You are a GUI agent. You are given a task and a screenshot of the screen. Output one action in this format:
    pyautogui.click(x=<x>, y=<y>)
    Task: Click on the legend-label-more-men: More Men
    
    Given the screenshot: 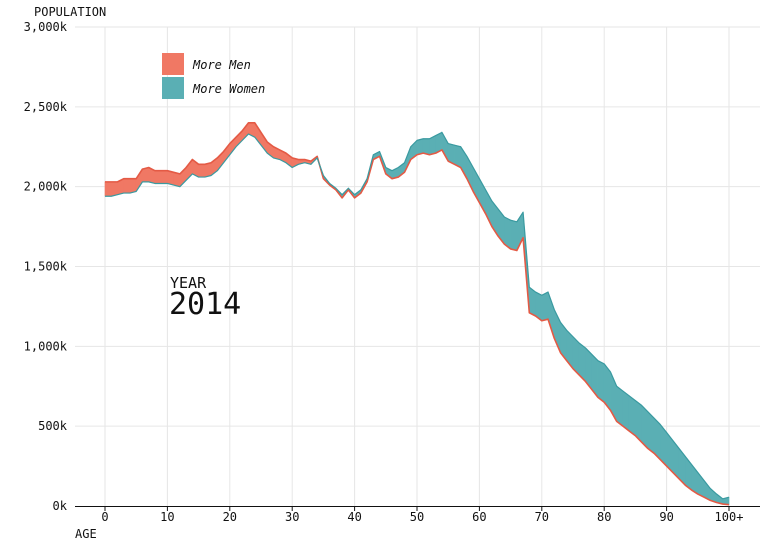 What is the action you would take?
    pyautogui.click(x=221, y=65)
    